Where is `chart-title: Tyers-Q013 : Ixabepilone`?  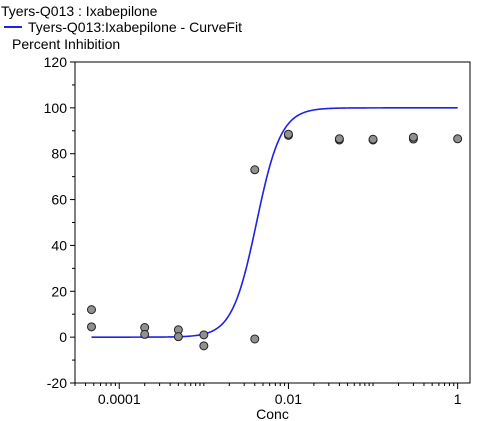
chart-title: Tyers-Q013 : Ixabepilone is located at coordinates (79, 11).